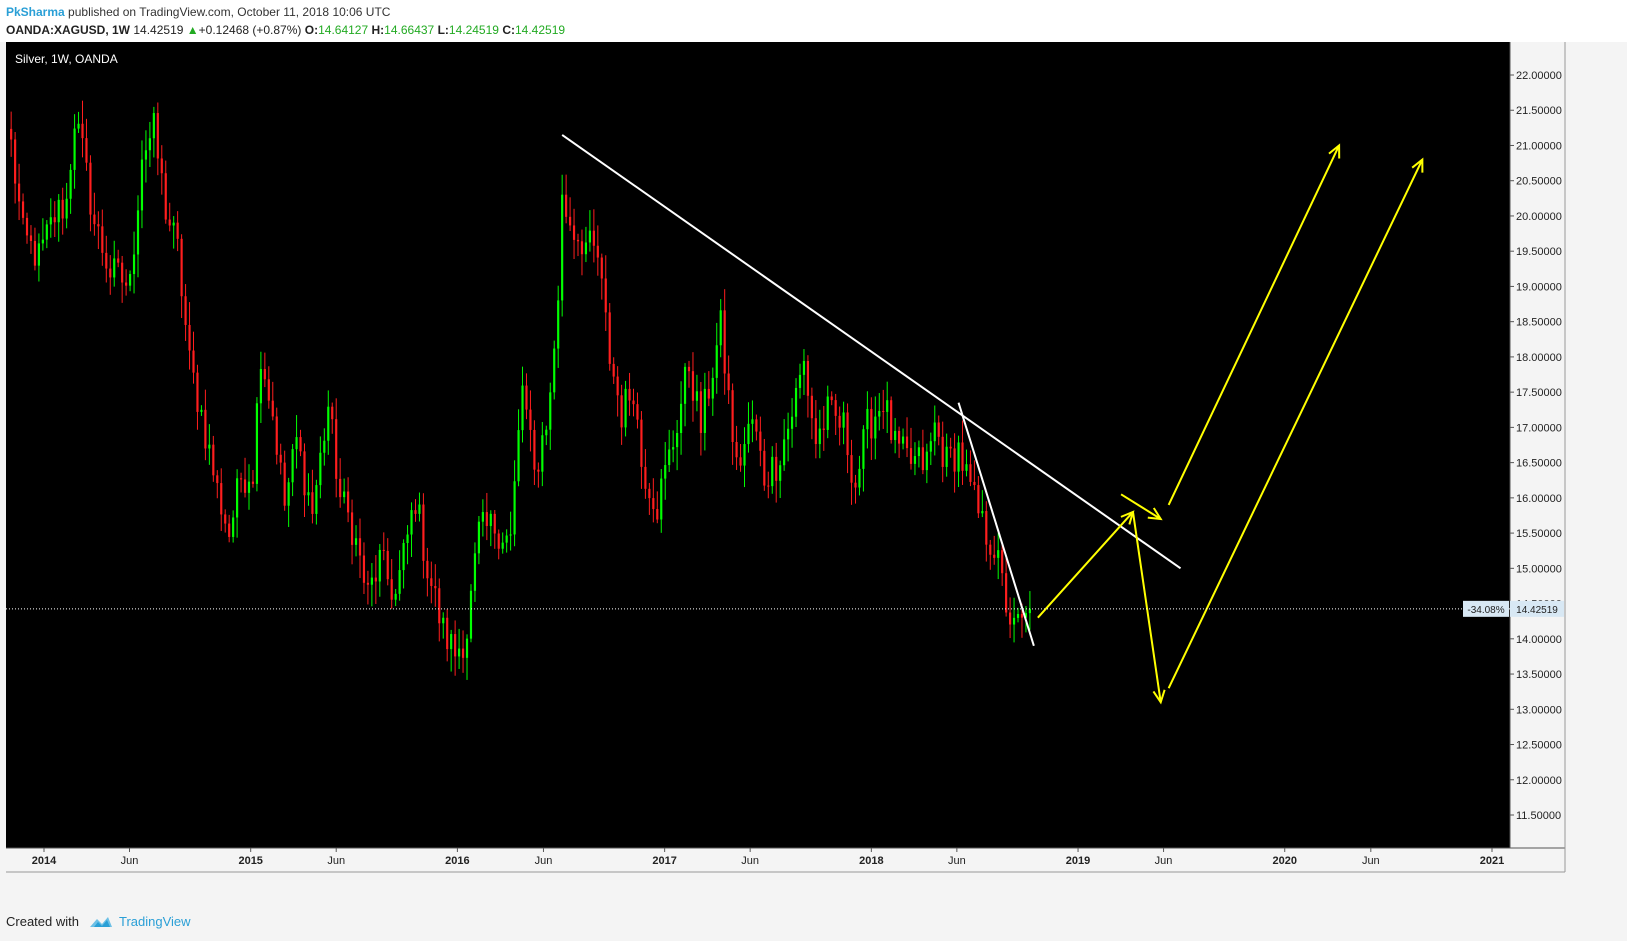  Describe the element at coordinates (996, 524) in the screenshot. I see `trendline-steep-down` at that location.